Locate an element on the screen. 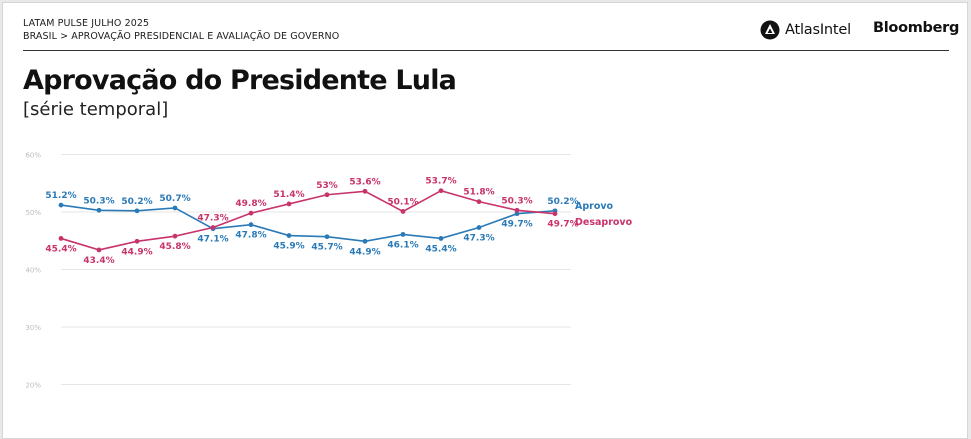 The height and width of the screenshot is (439, 971). series-line-aprovo is located at coordinates (308, 223).